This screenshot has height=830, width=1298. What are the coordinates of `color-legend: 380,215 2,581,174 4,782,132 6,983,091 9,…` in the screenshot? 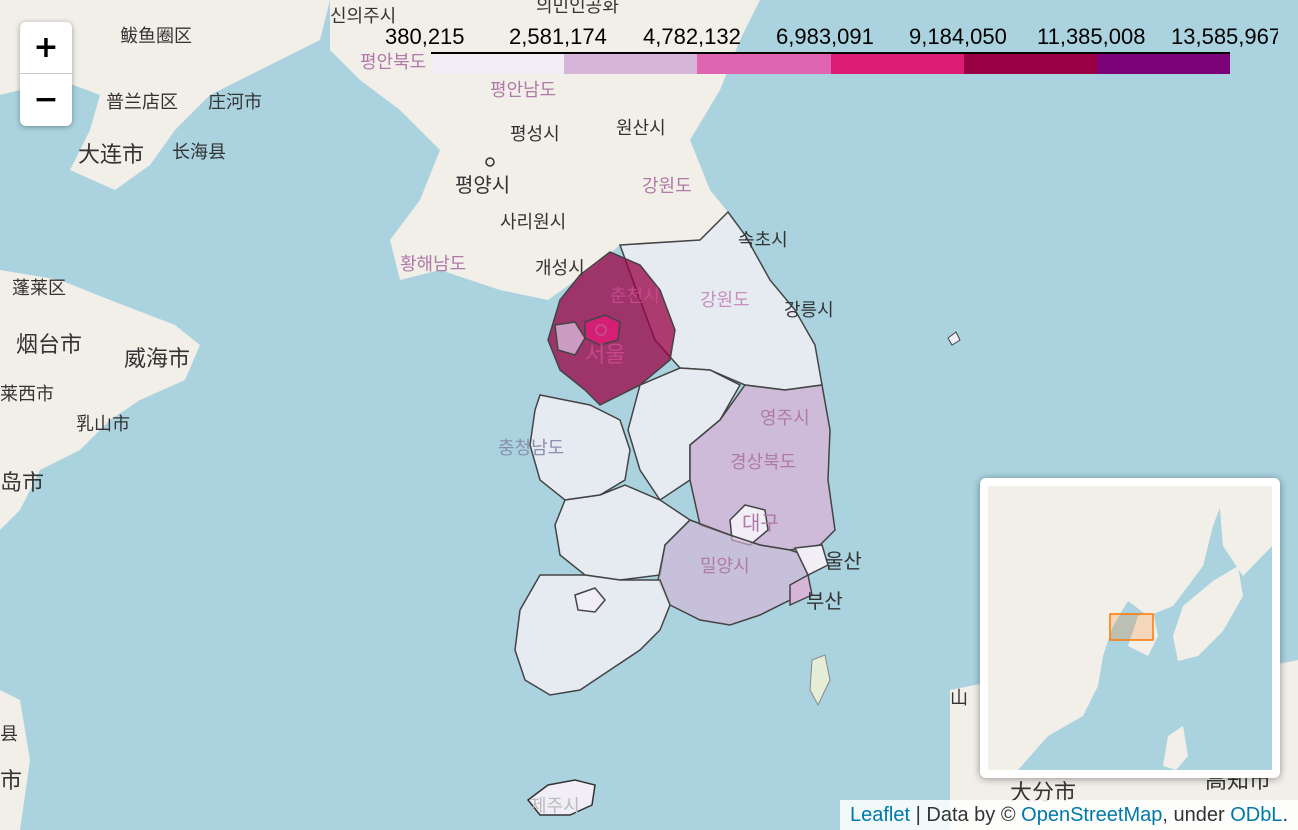 It's located at (831, 50).